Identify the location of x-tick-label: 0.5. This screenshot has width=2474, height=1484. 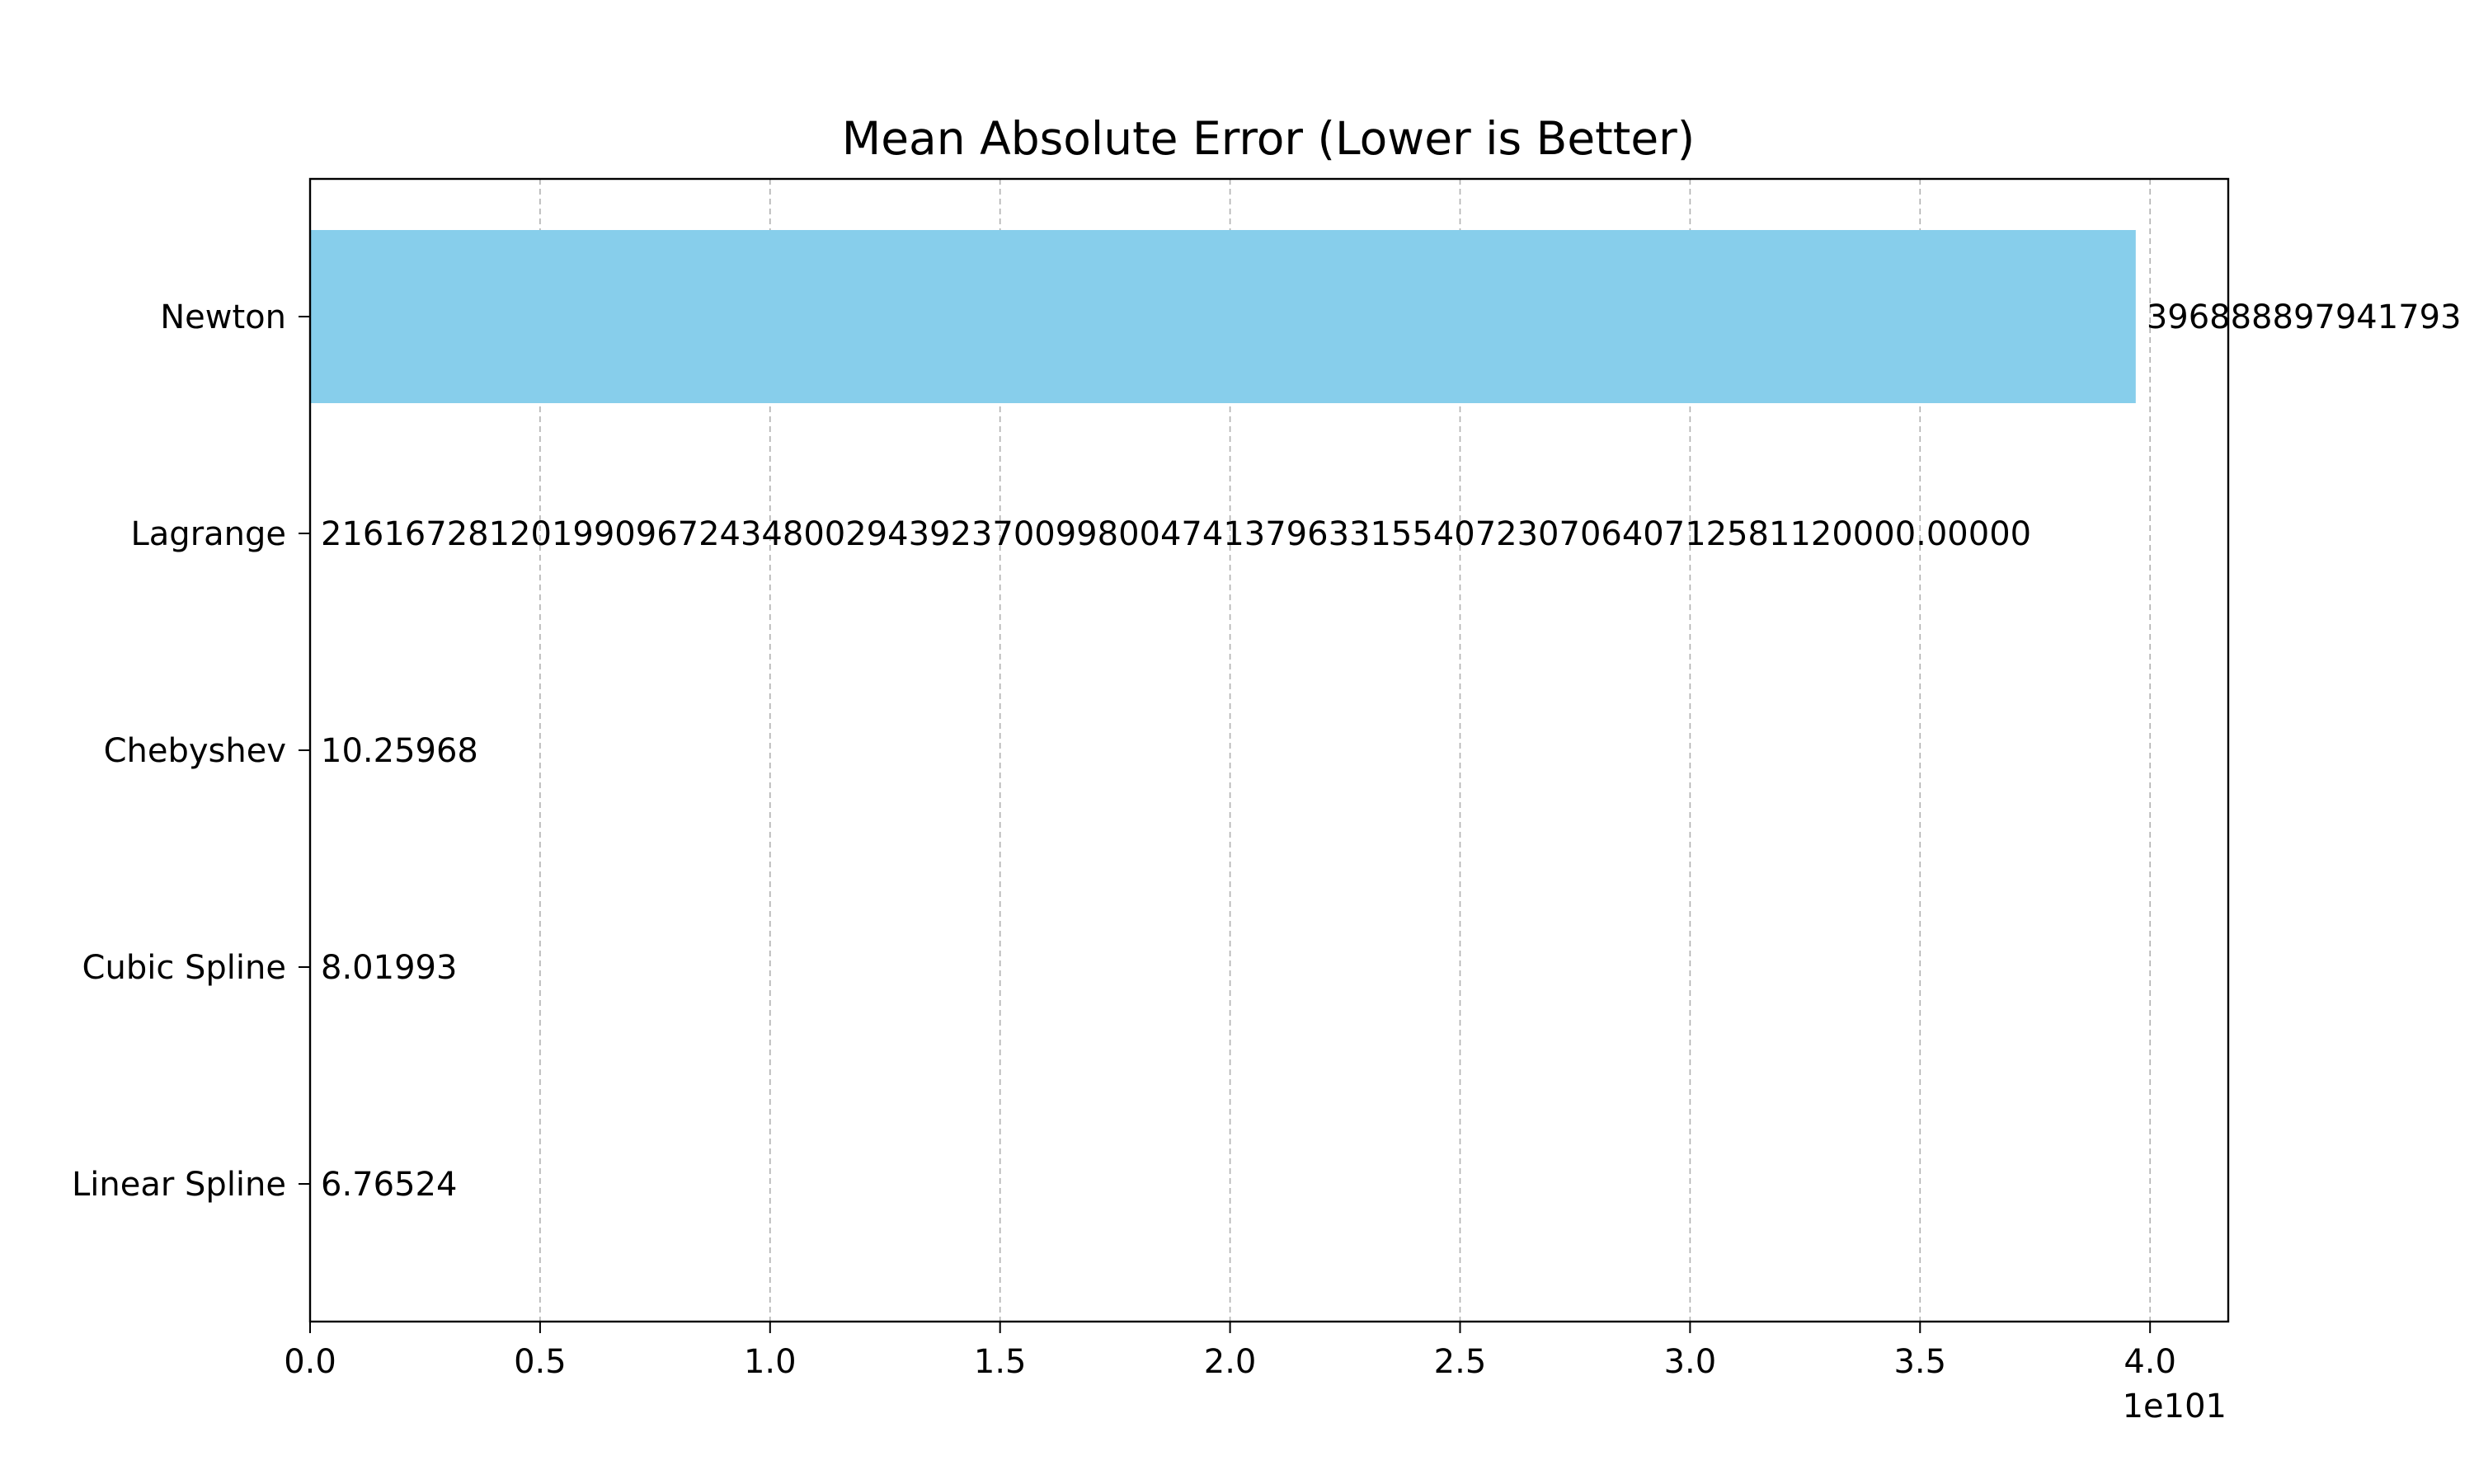
(540, 1362).